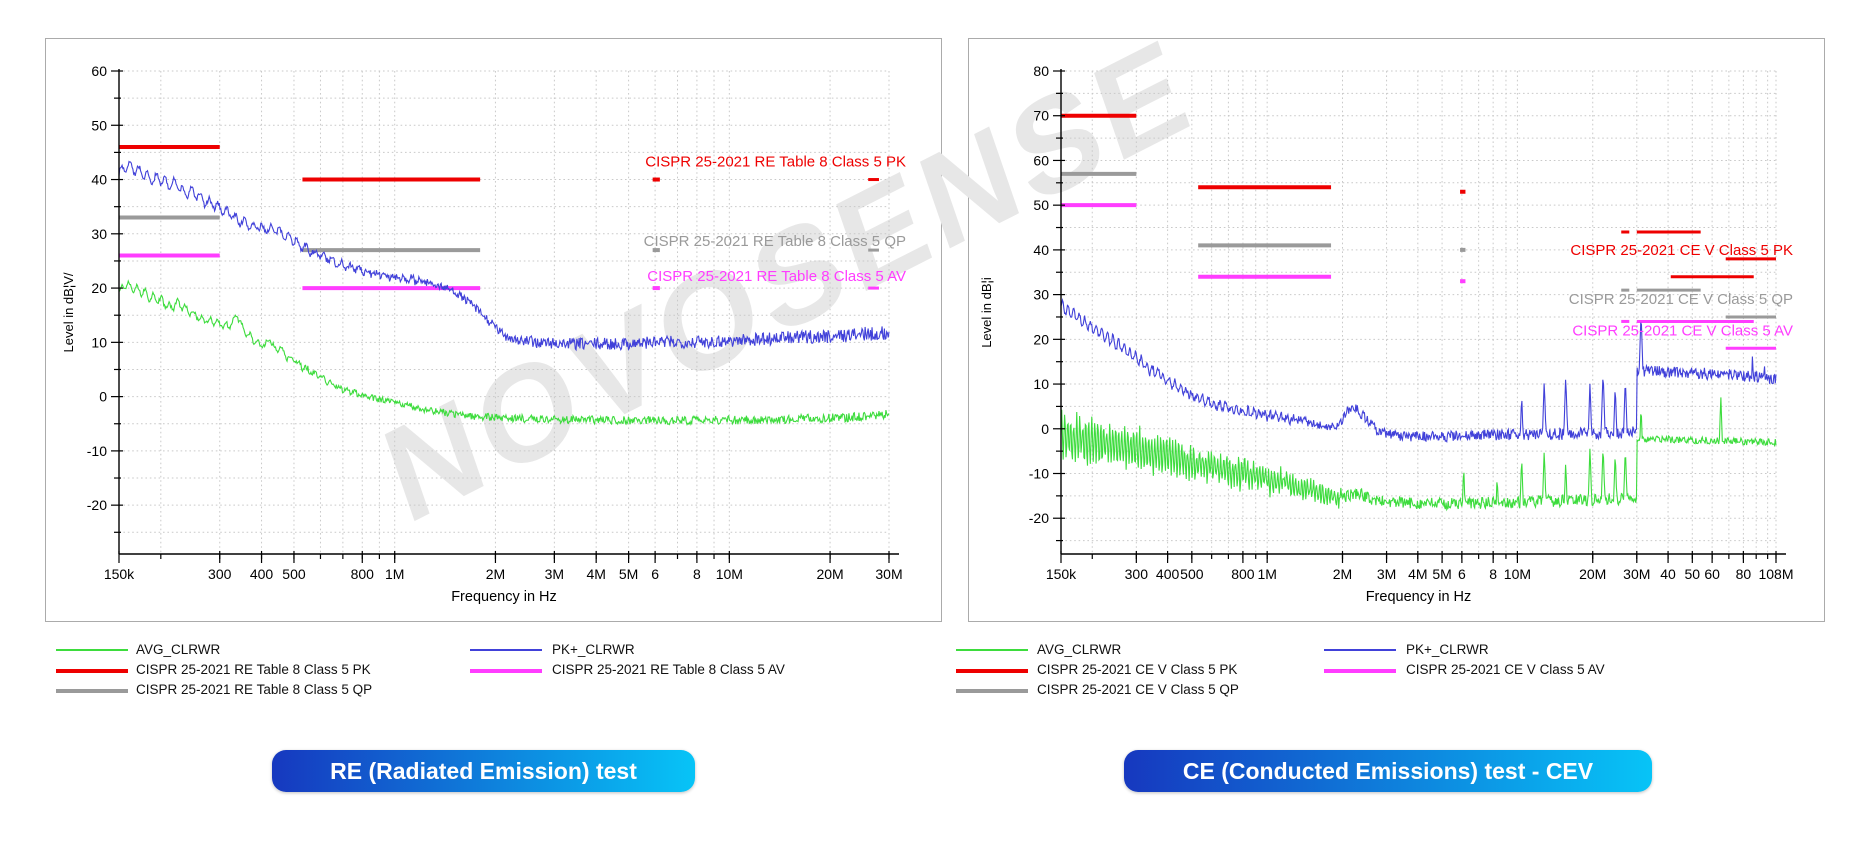 Image resolution: width=1876 pixels, height=845 pixels. Describe the element at coordinates (655, 574) in the screenshot. I see `x-tick-label: 6` at that location.